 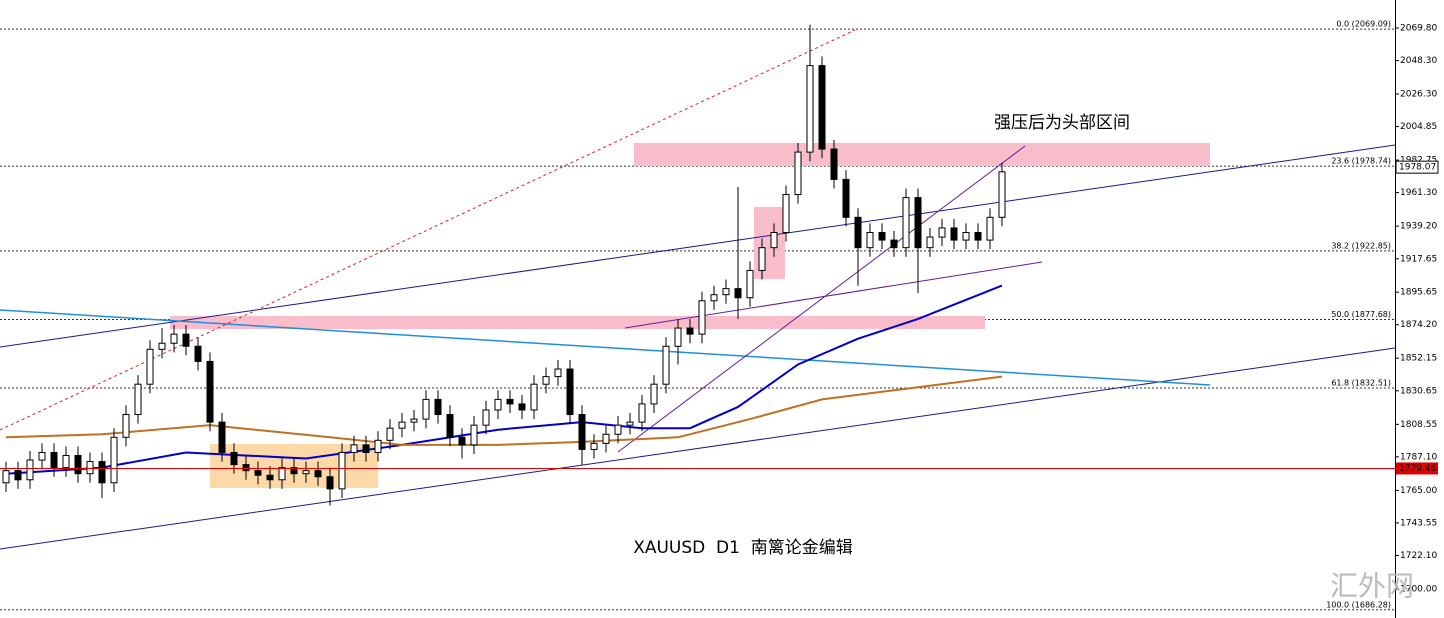 What do you see at coordinates (1418, 523) in the screenshot?
I see `y-tick-label: 1743.55` at bounding box center [1418, 523].